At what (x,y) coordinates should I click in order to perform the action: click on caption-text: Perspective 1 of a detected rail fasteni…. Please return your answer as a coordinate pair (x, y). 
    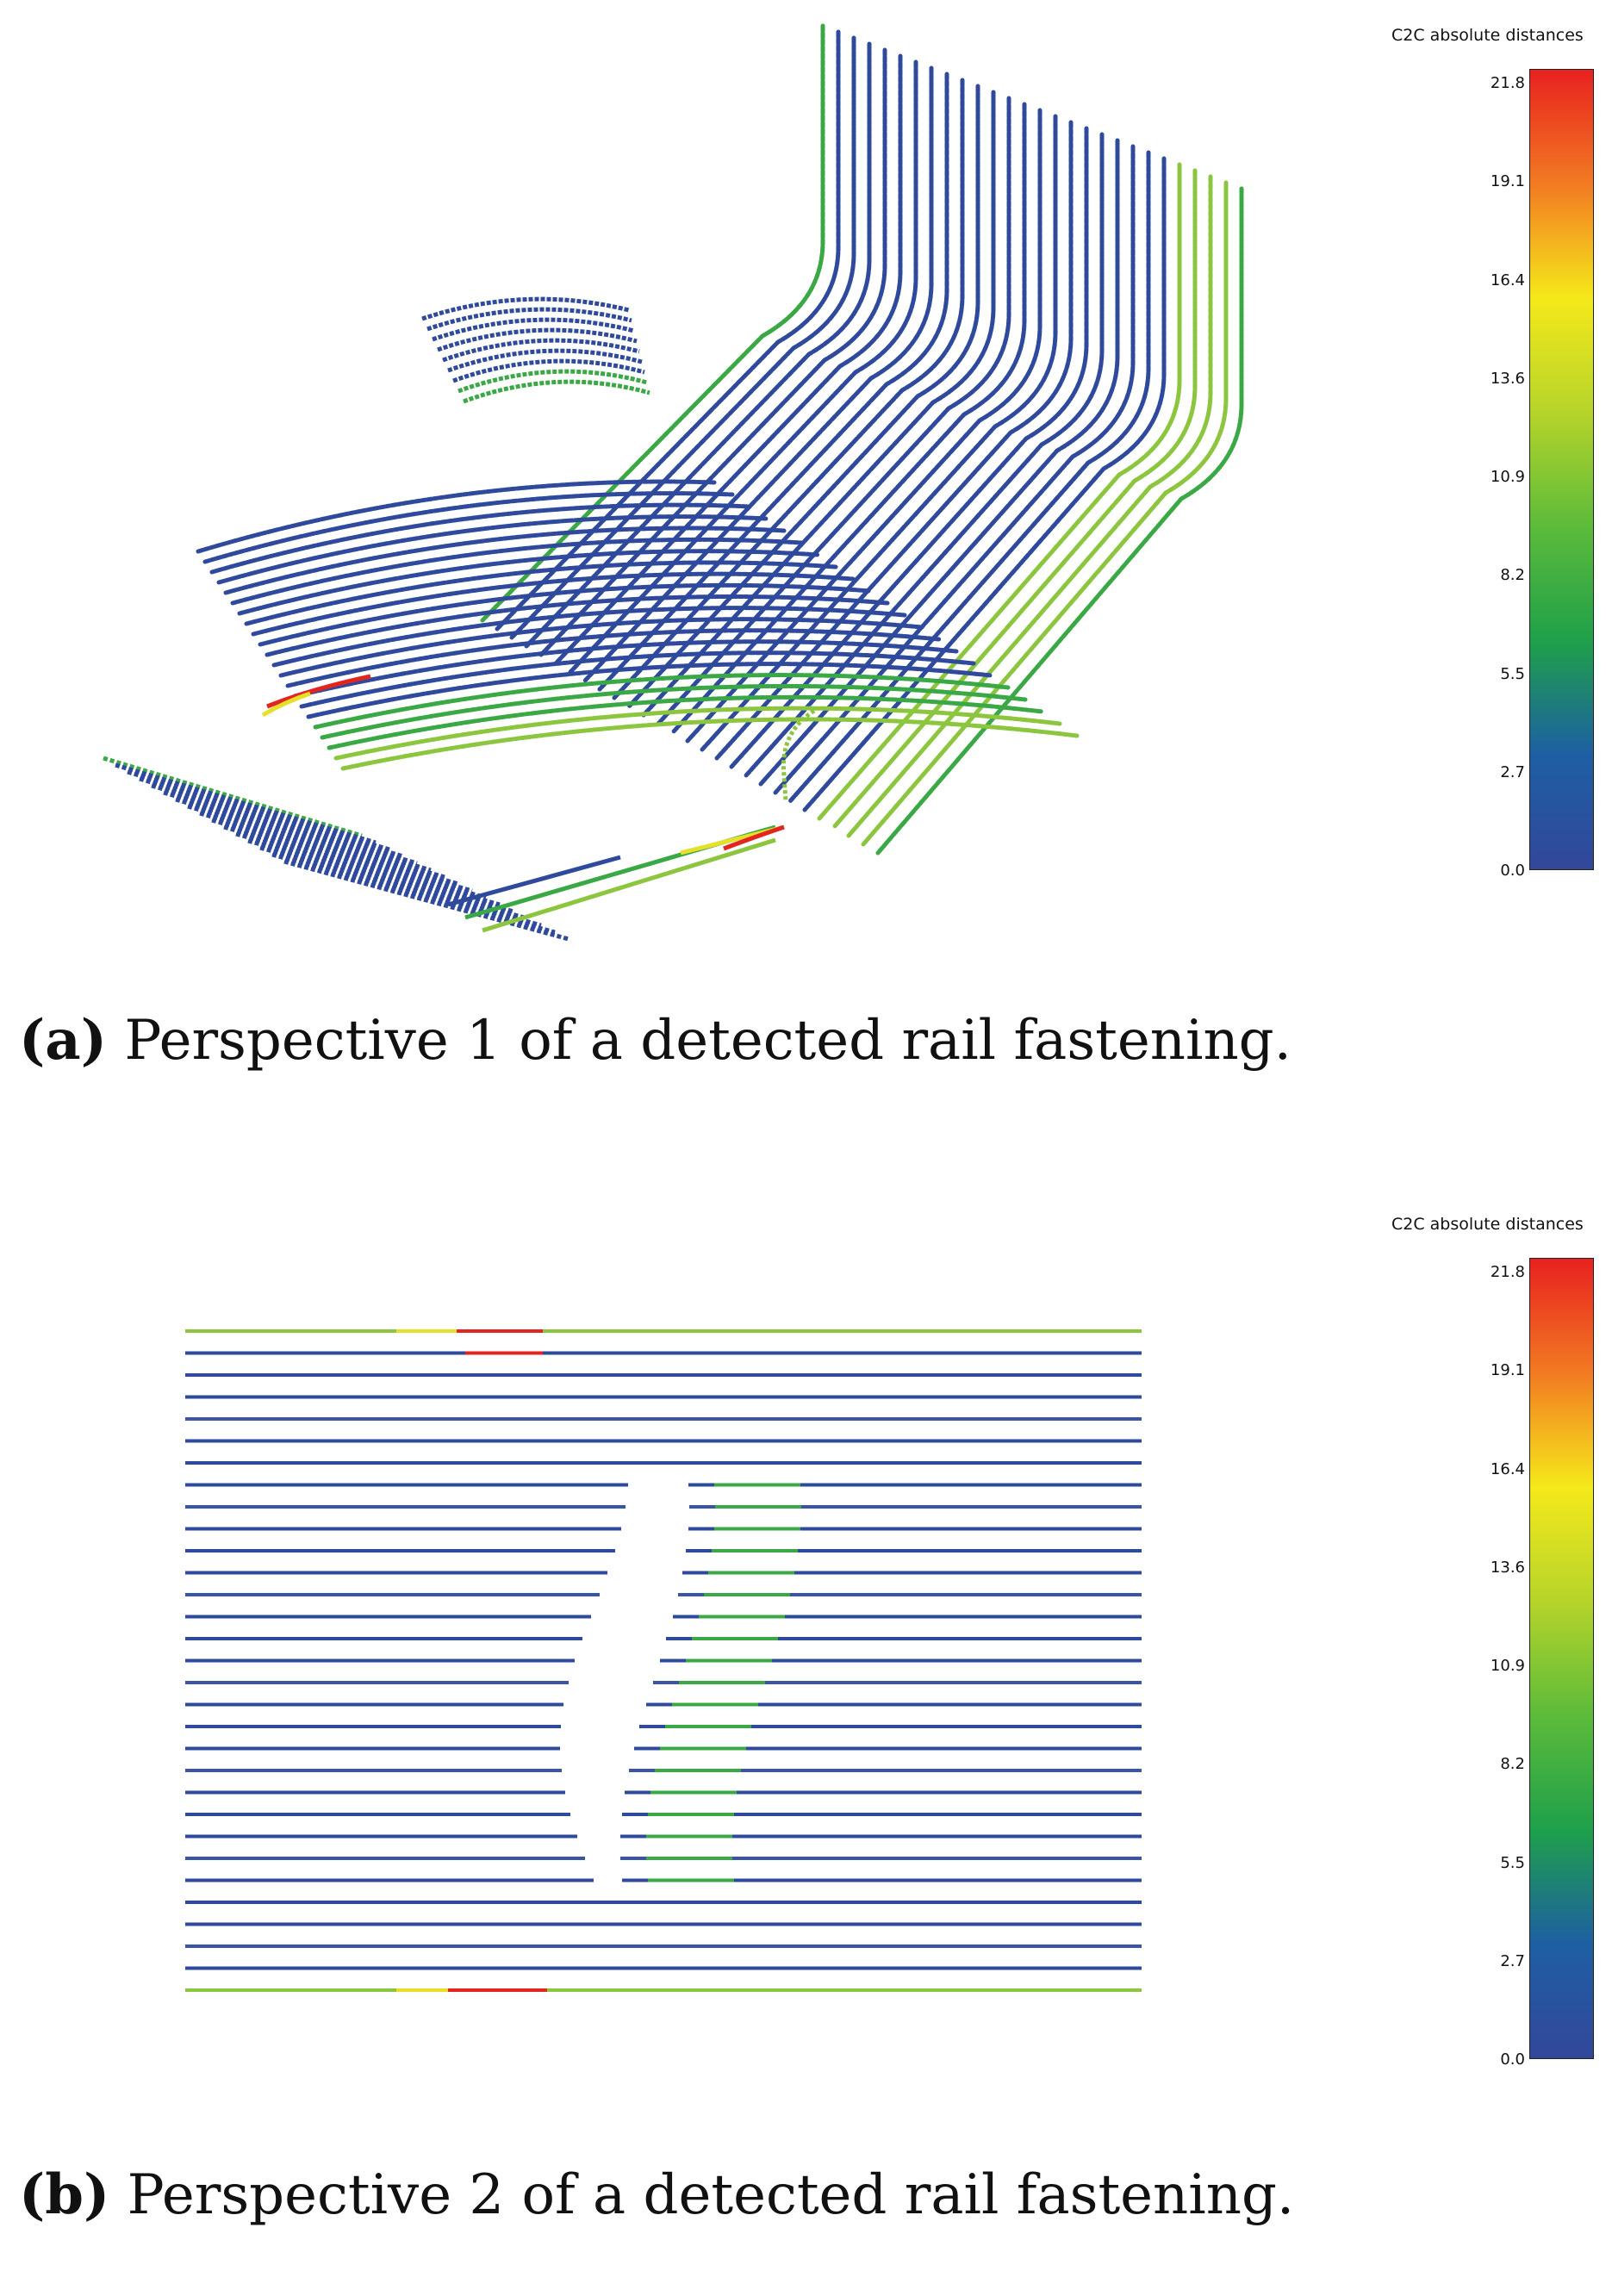
    Looking at the image, I should click on (707, 1041).